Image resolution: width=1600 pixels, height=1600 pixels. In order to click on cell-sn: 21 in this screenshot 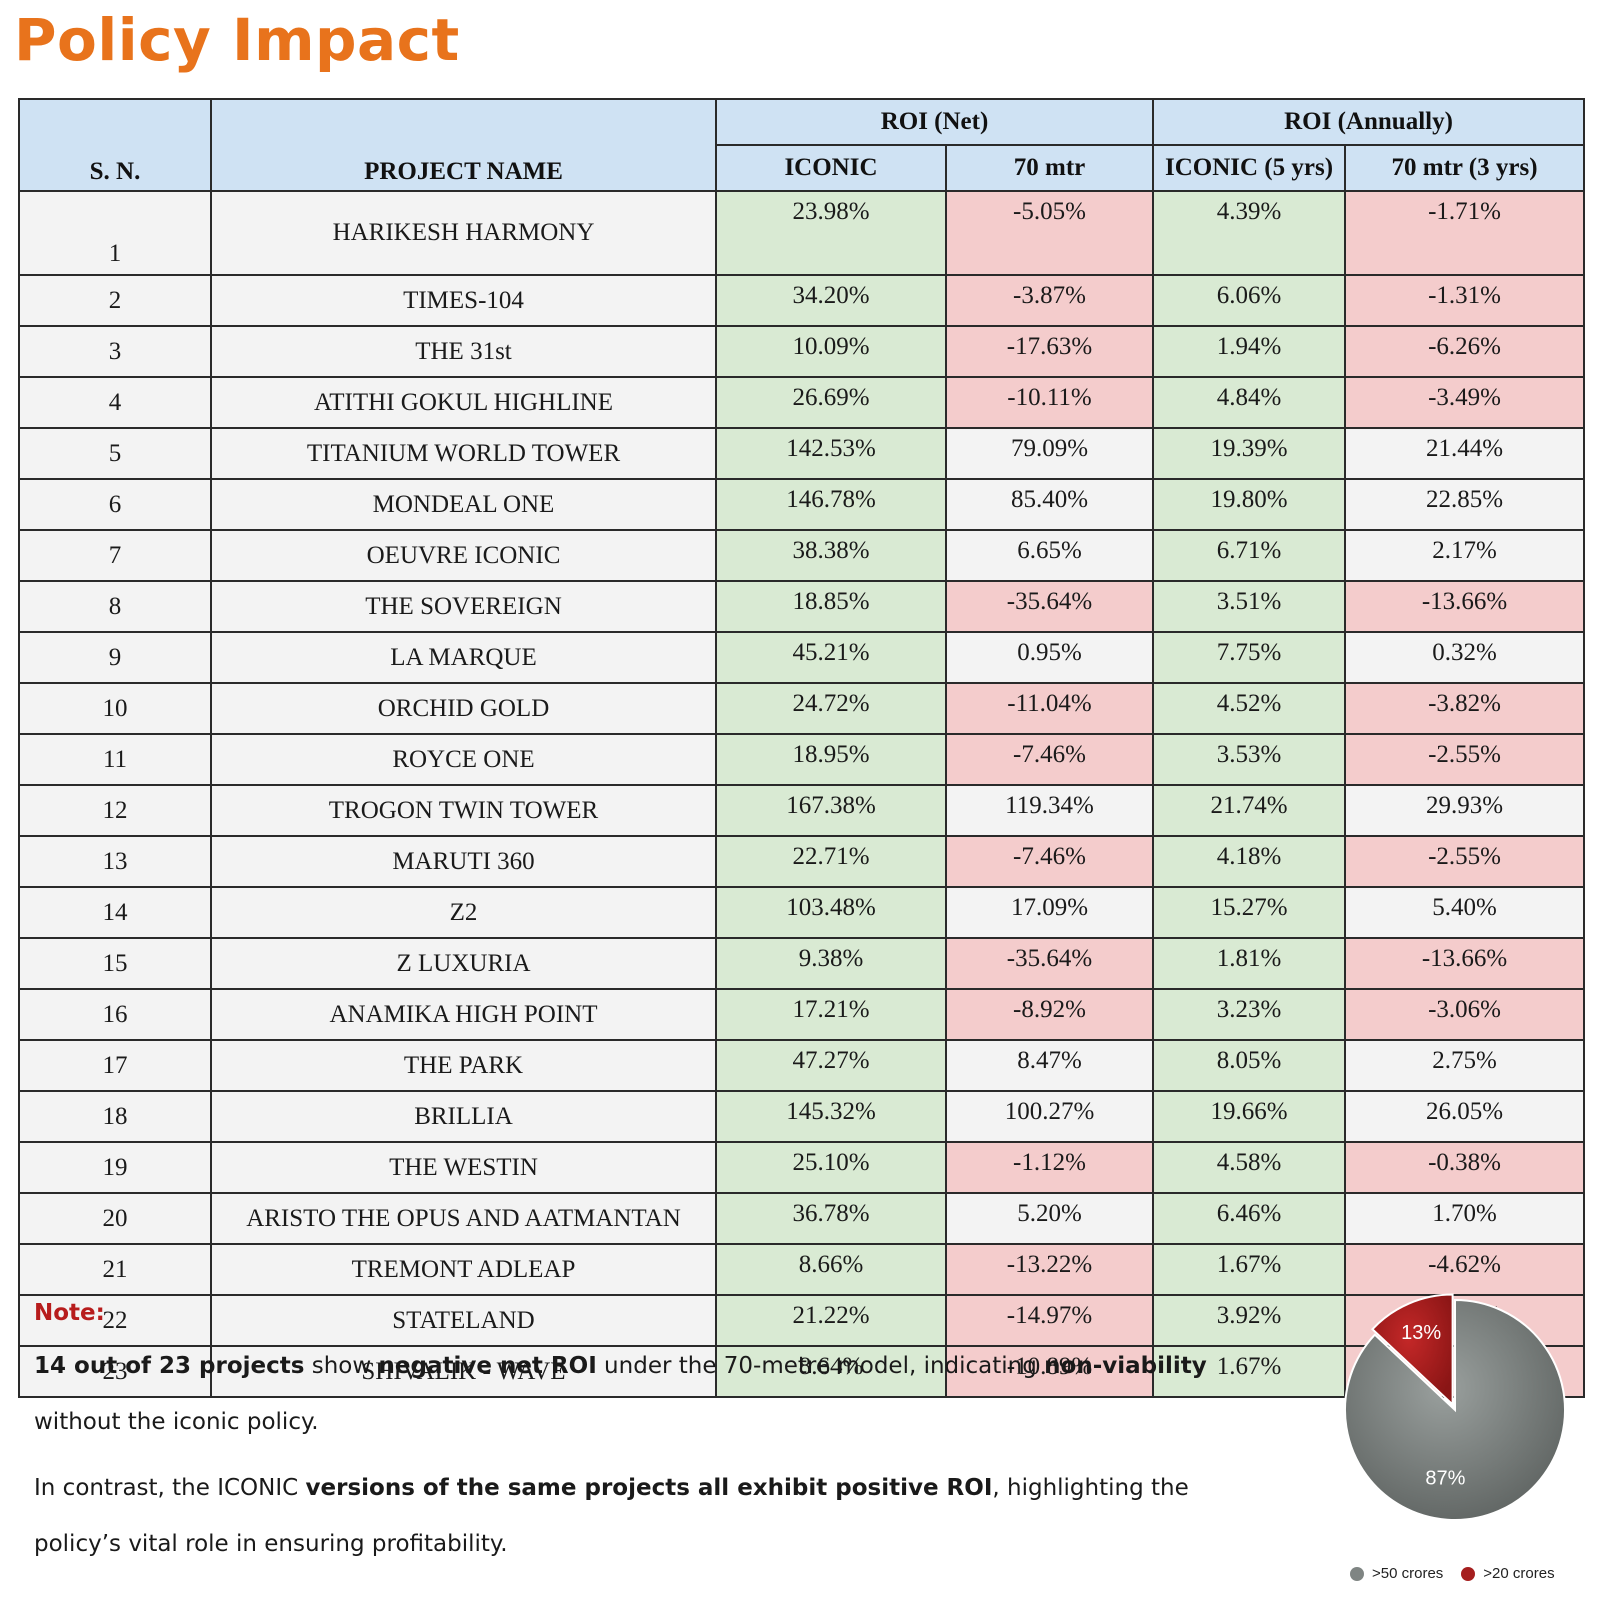, I will do `click(115, 1269)`.